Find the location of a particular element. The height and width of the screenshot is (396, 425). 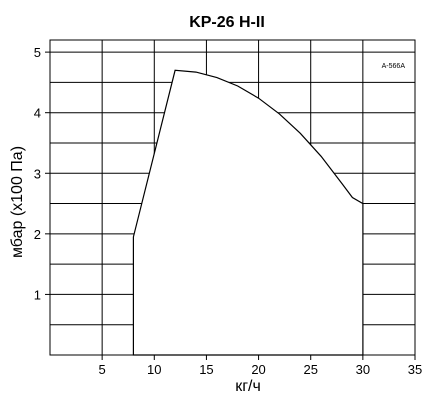

chart-title: KP-26 H-II is located at coordinates (227, 22).